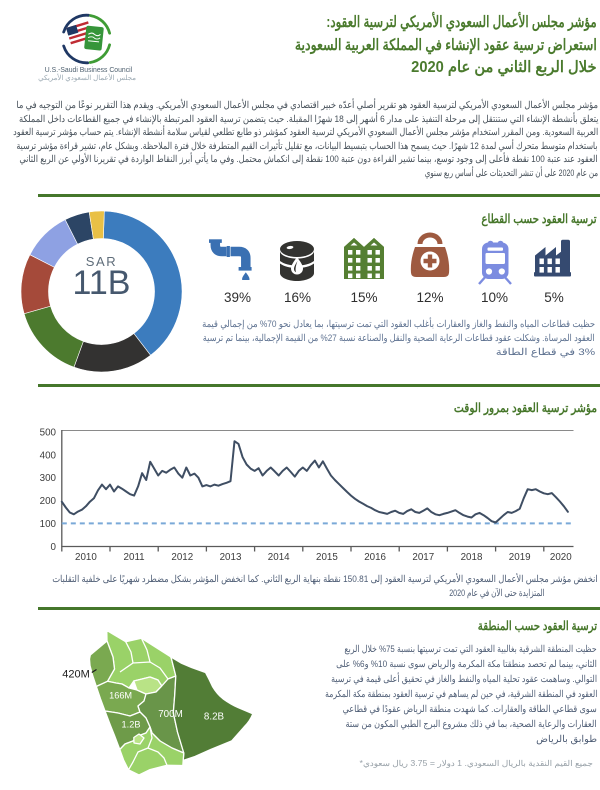  I want to click on svg-text: 400, so click(48, 455).